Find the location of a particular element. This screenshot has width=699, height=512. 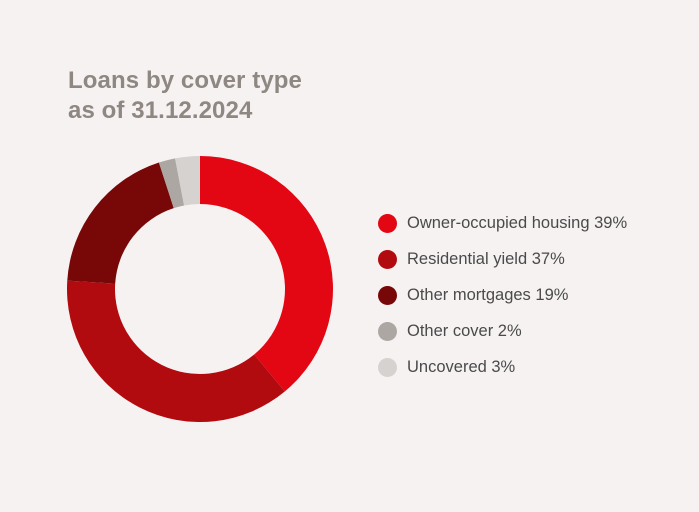

chart-title-line-2: as of 31.12.2024 is located at coordinates (160, 110).